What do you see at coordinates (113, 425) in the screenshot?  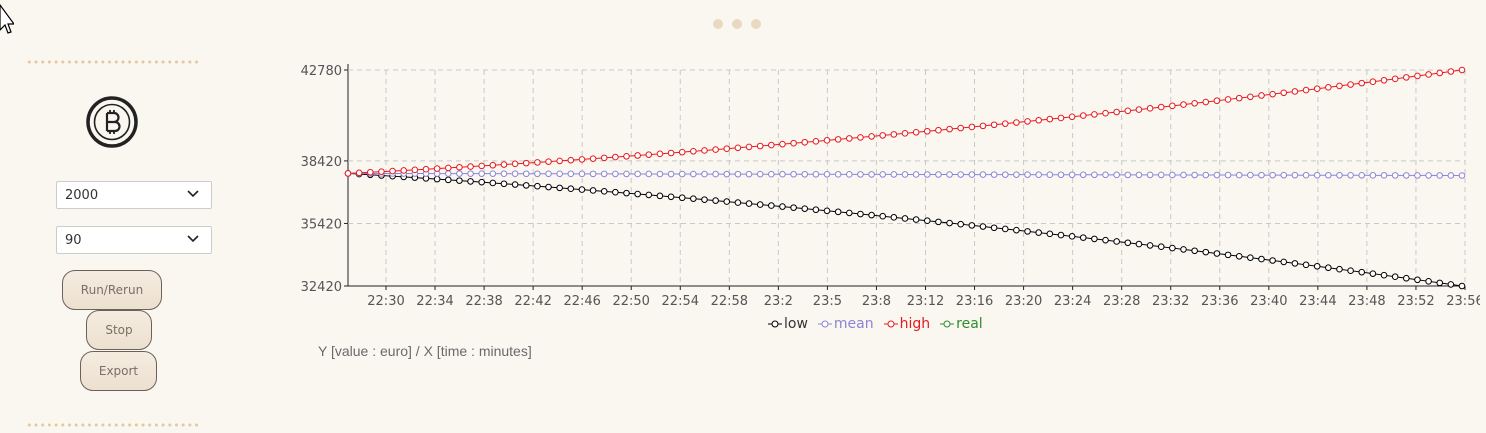 I see `divider-bottom` at bounding box center [113, 425].